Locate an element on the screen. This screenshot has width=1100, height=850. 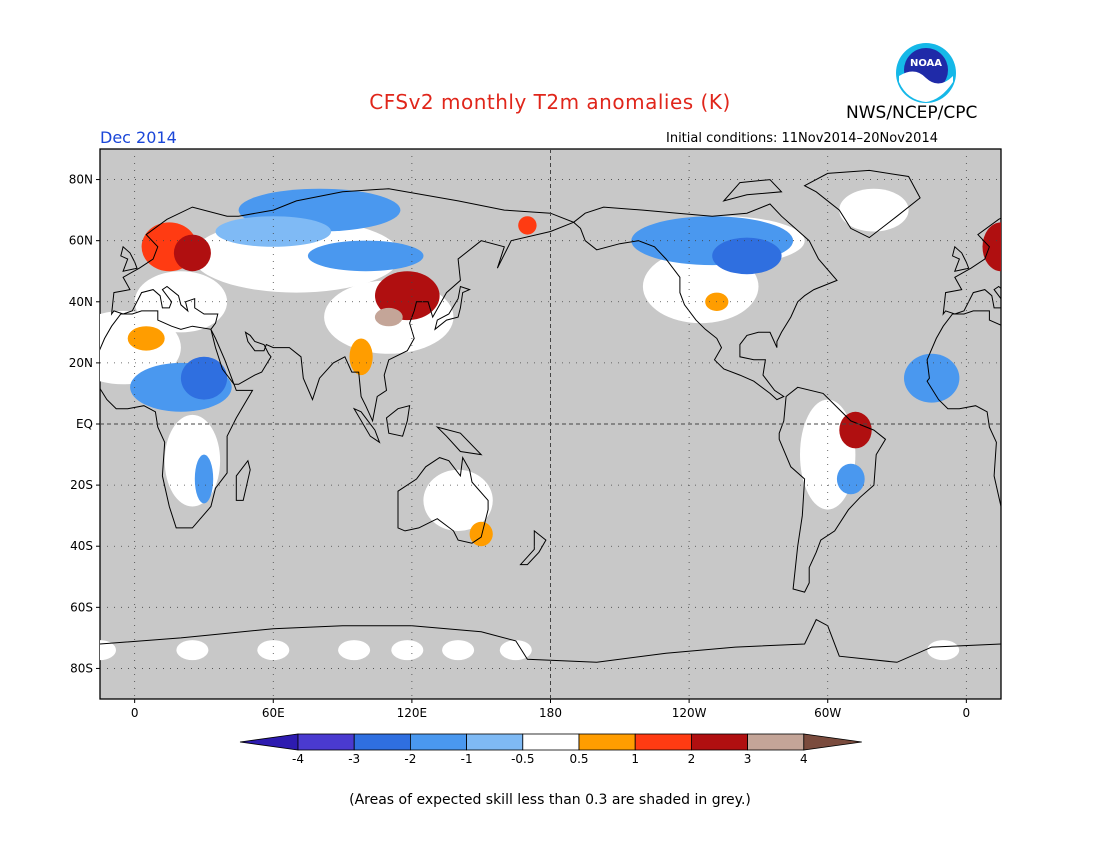
latitude-label: 40S is located at coordinates (81, 546).